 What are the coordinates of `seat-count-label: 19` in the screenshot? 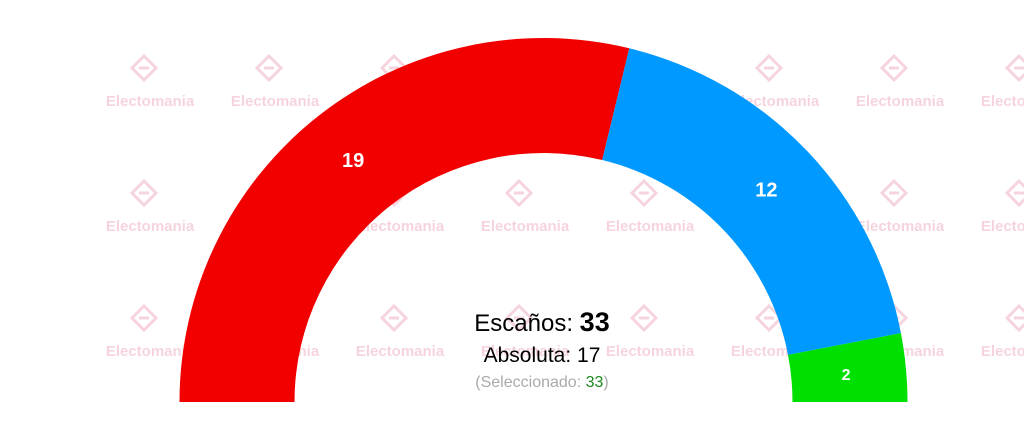 It's located at (353, 161).